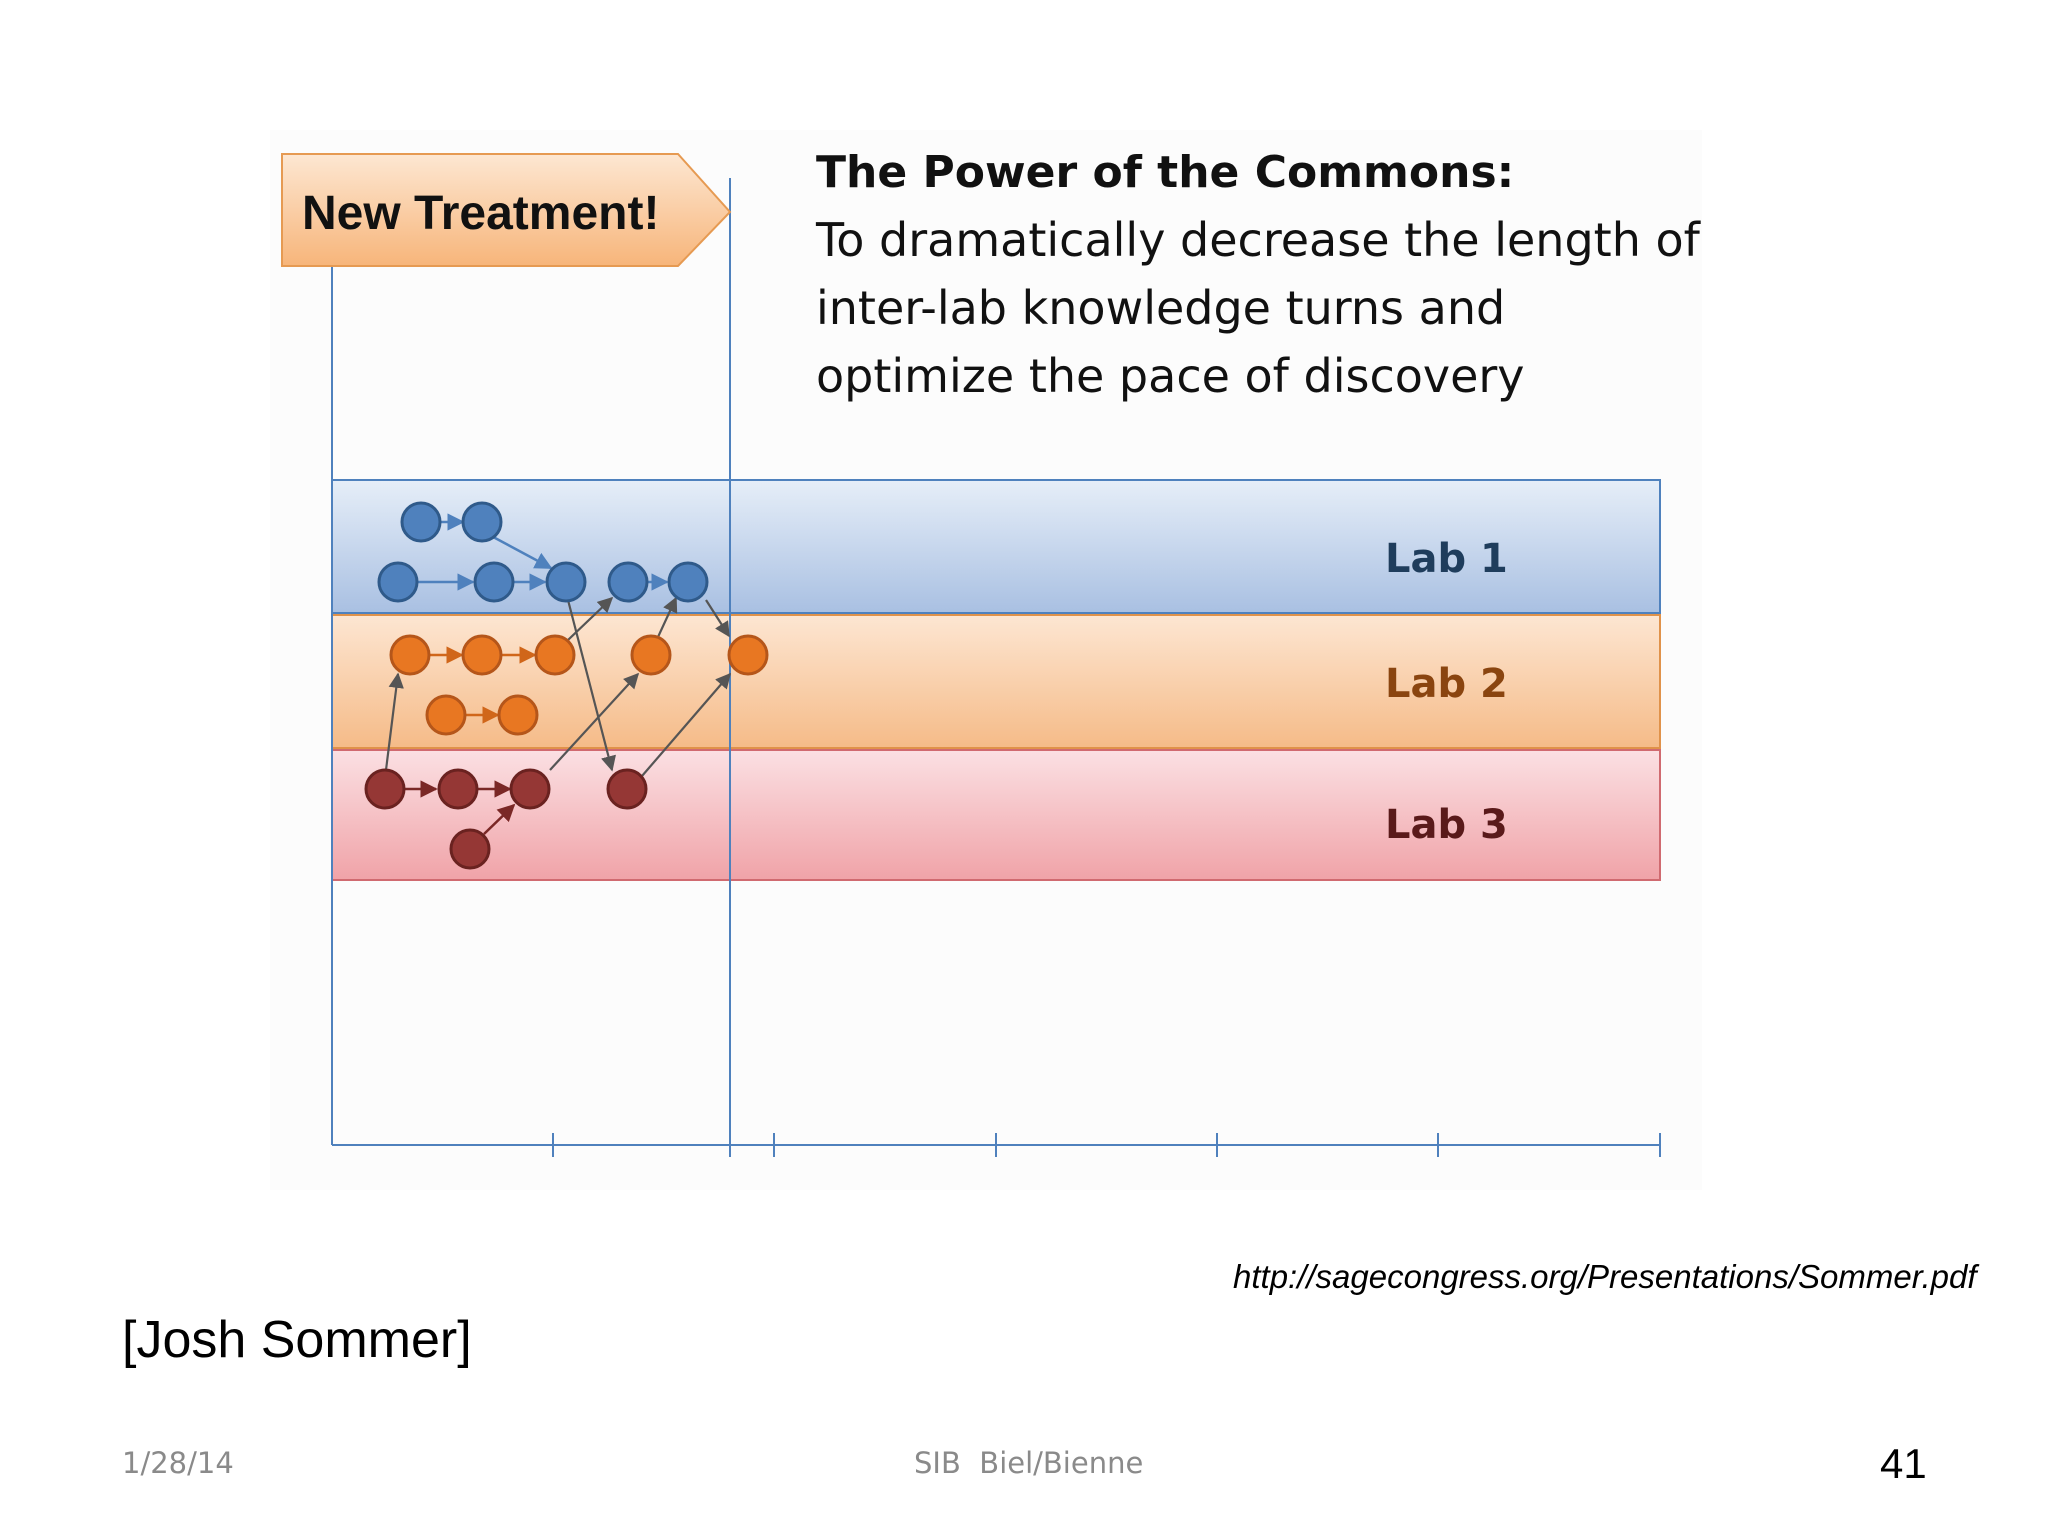 This screenshot has height=1536, width=2048. I want to click on lab-1-label: Lab 1, so click(1446, 559).